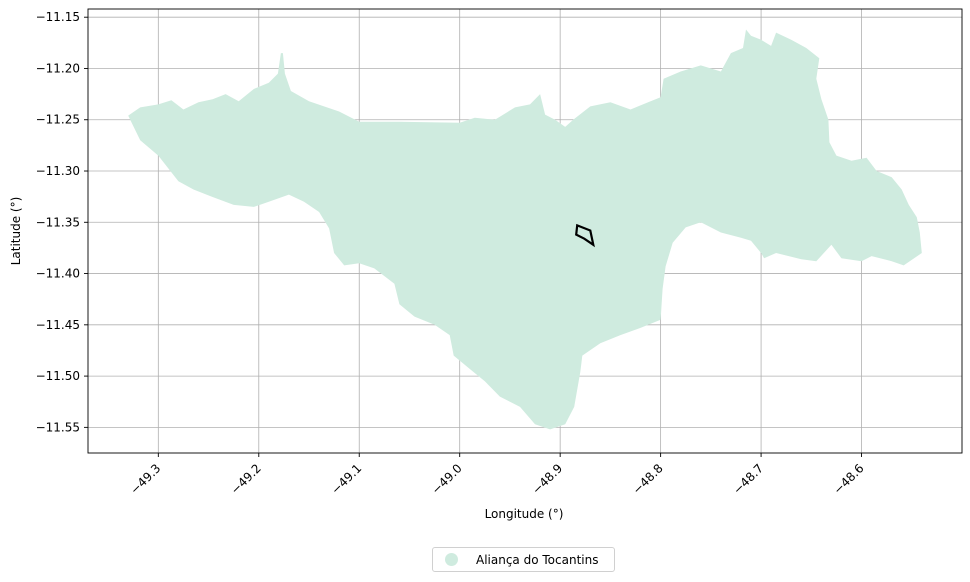 The height and width of the screenshot is (582, 970). I want to click on y-tick-label: −11.30, so click(58, 171).